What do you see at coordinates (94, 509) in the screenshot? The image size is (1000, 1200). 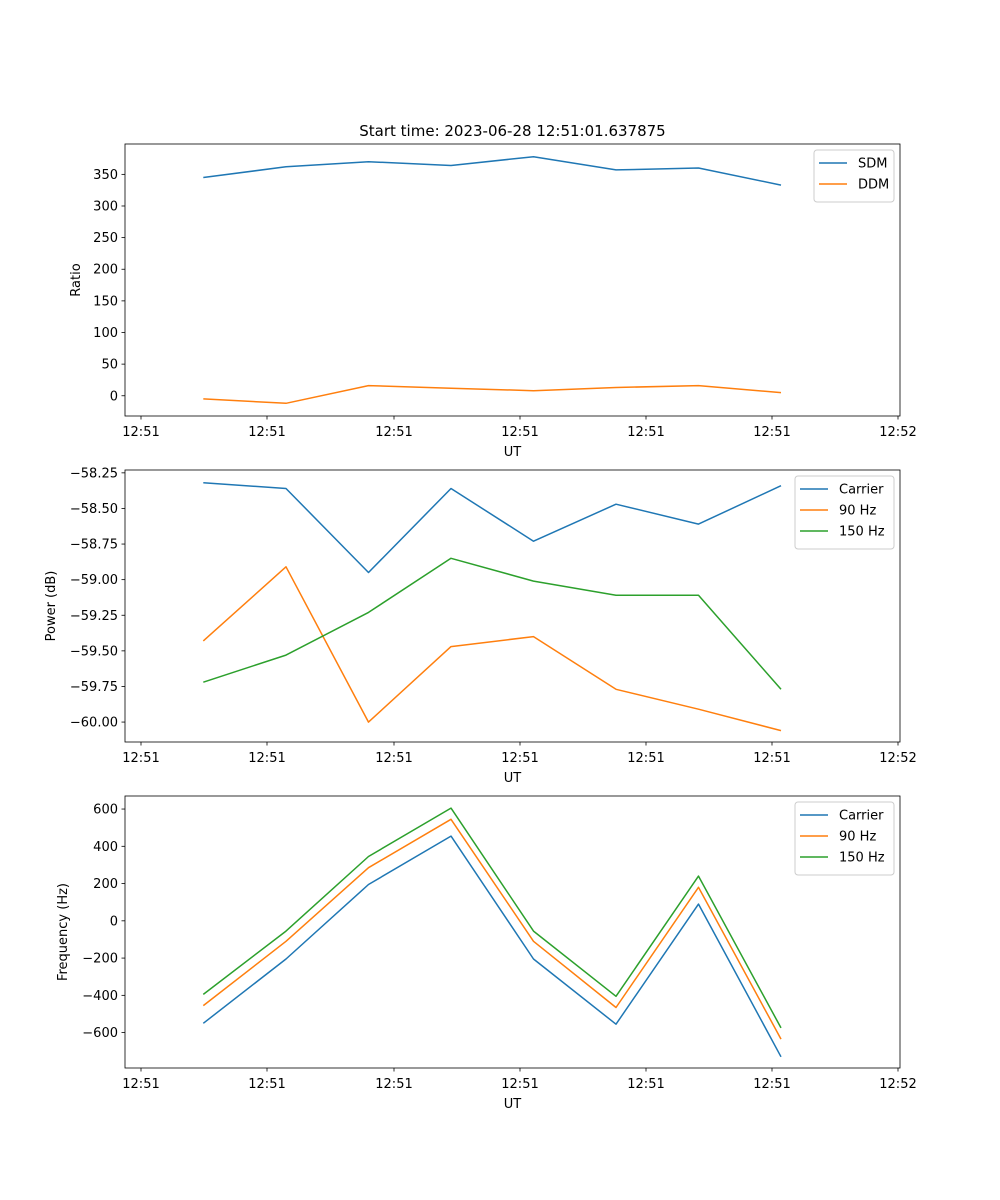 I see `y-tick-label: −58.50` at bounding box center [94, 509].